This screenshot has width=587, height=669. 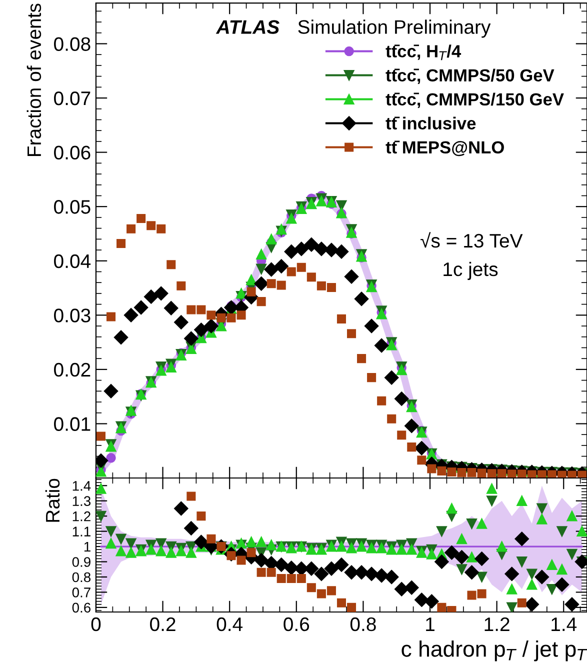 I want to click on annotation: Simulation Preliminary, so click(x=394, y=29).